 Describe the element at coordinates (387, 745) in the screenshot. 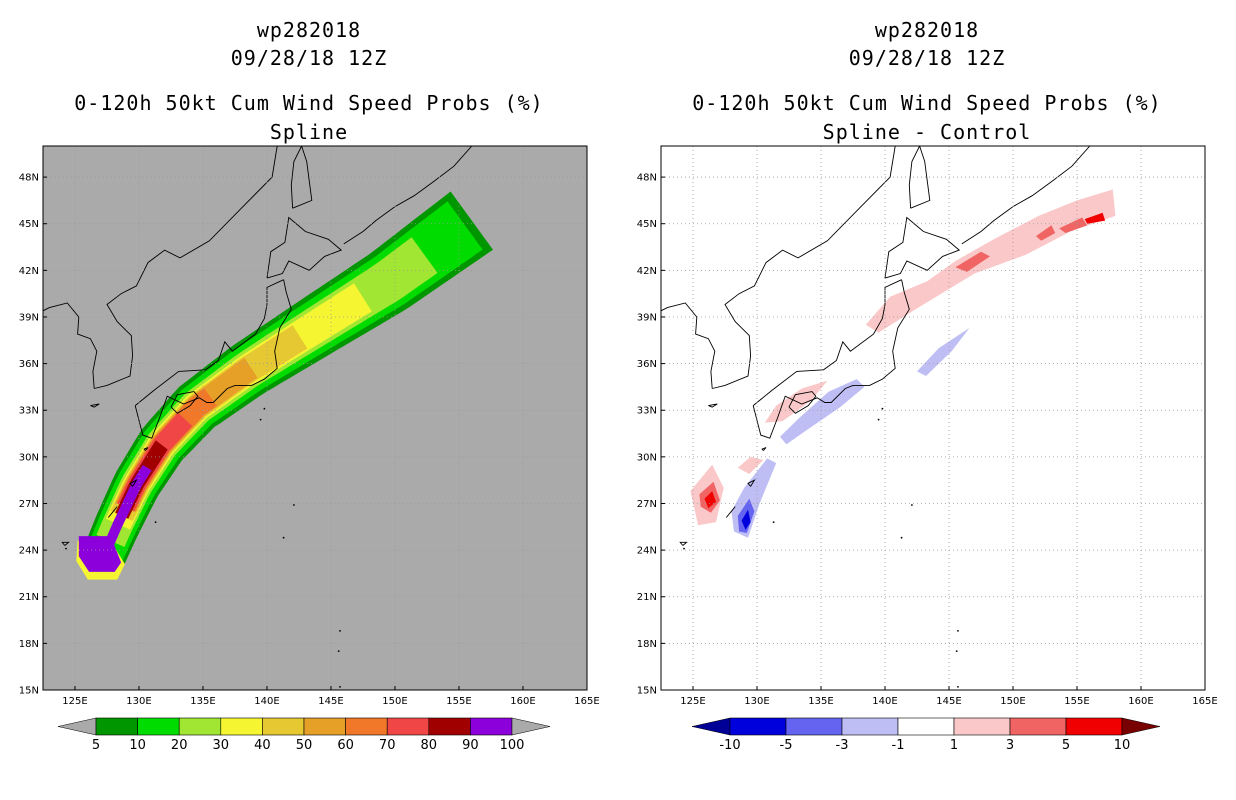

I see `colorbar-label: 70` at that location.